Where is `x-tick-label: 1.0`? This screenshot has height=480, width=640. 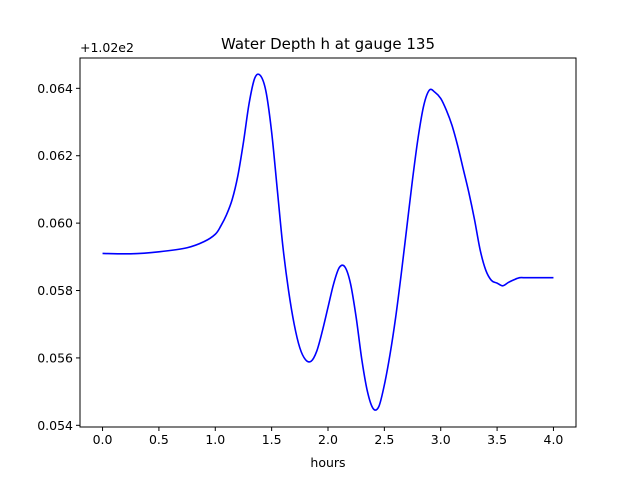 x-tick-label: 1.0 is located at coordinates (215, 439).